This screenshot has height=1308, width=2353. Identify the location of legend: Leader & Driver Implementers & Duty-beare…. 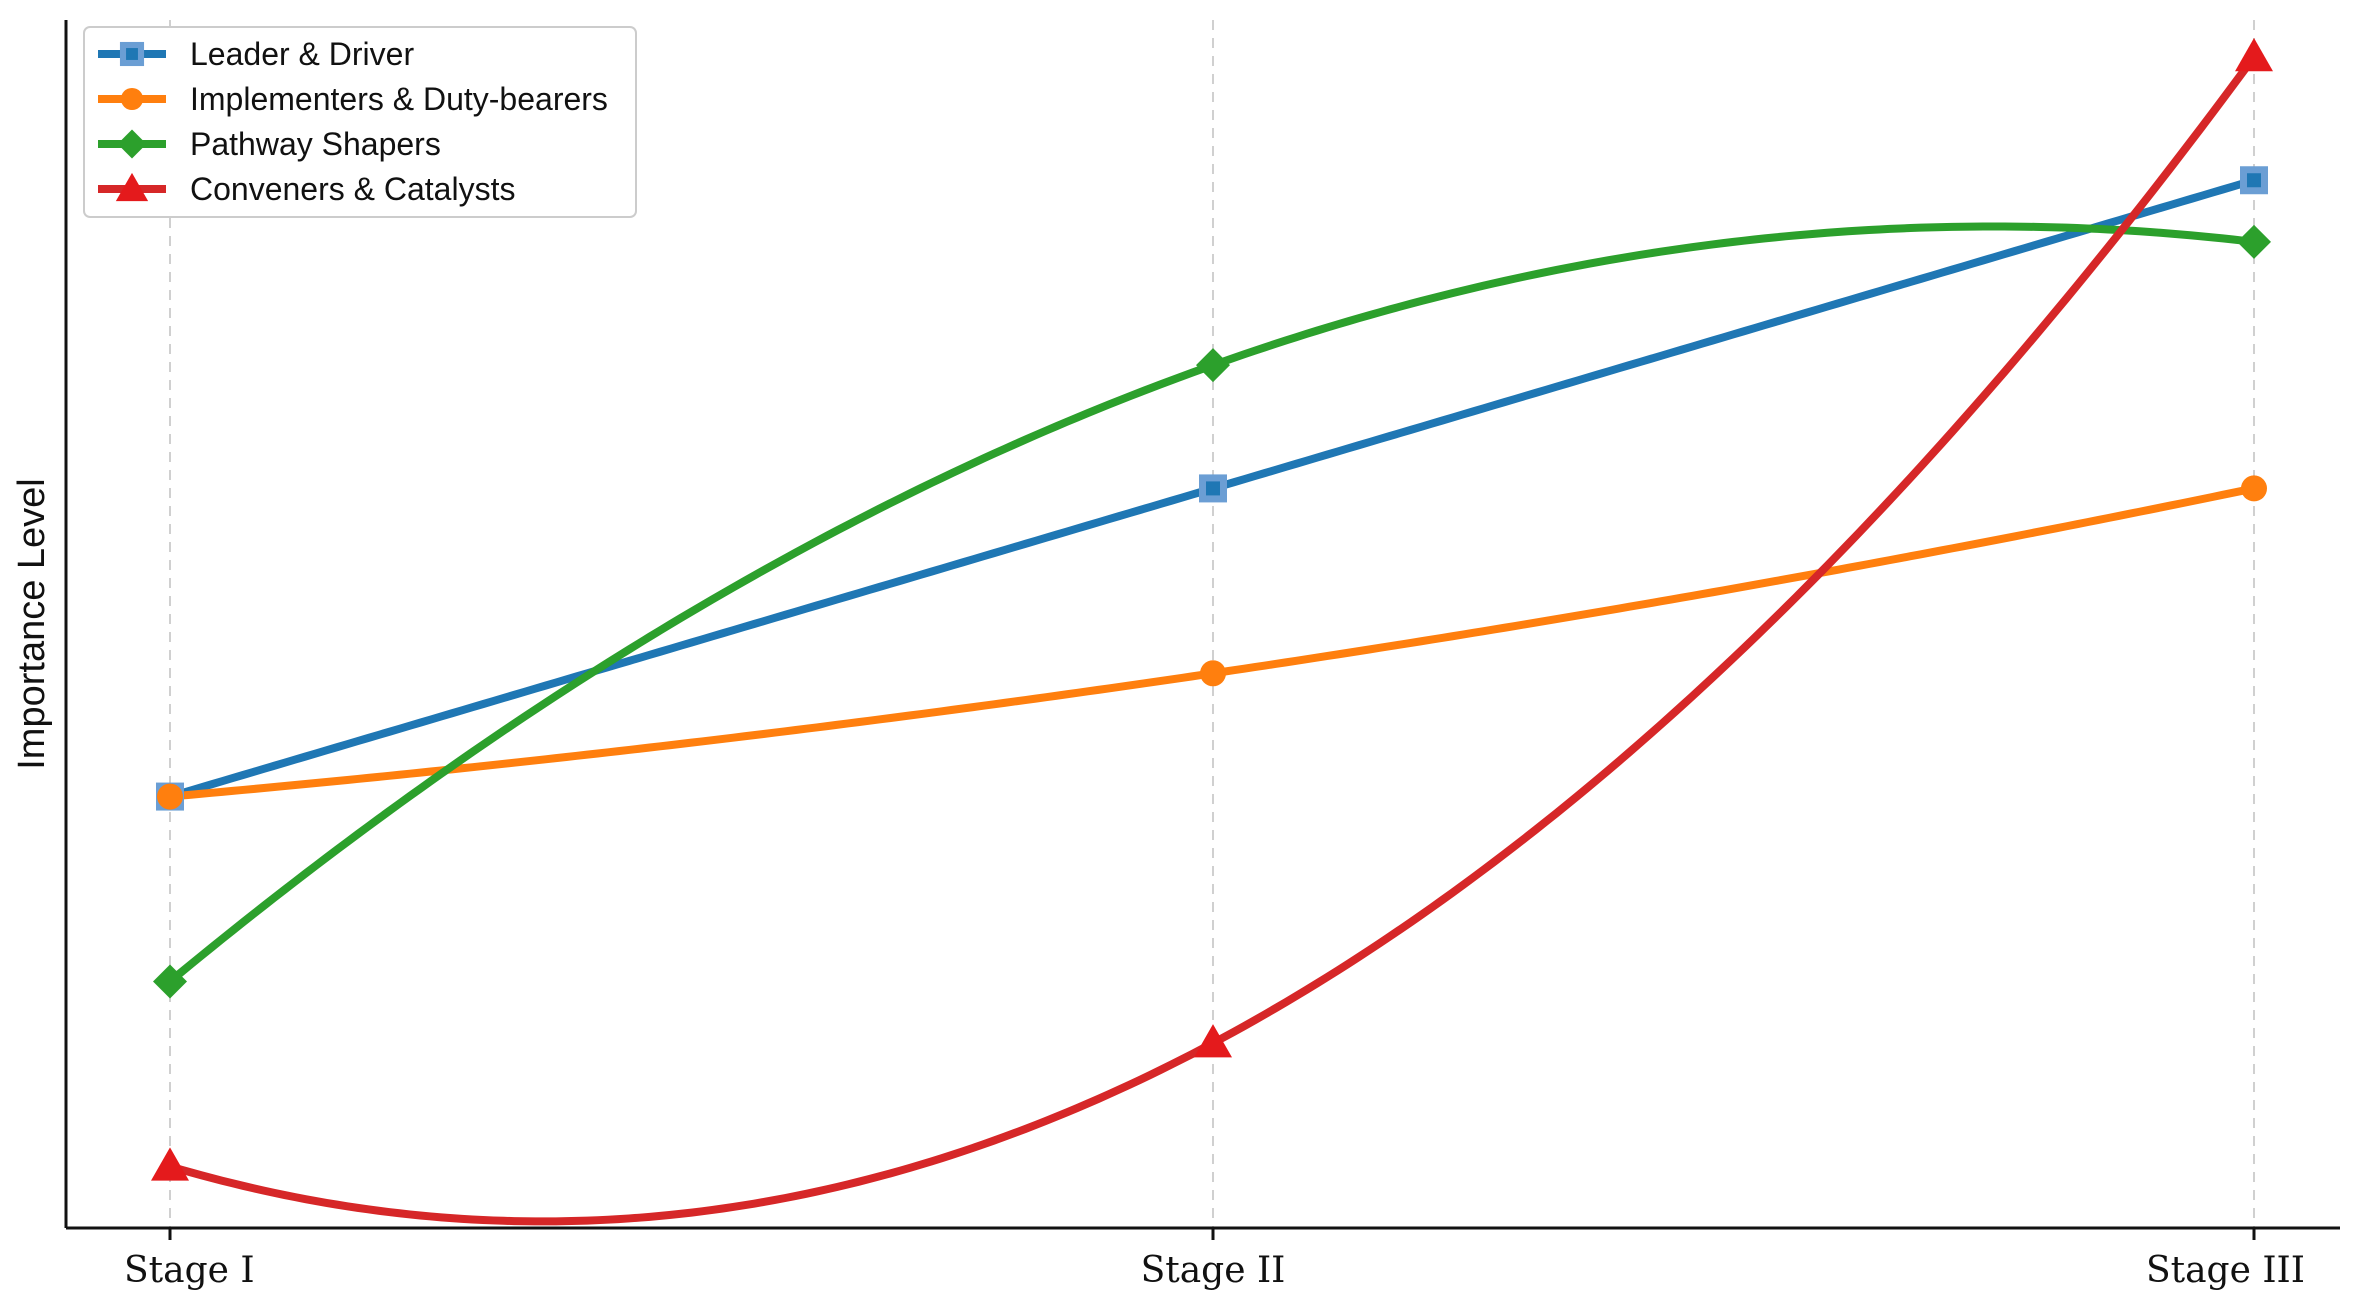
(360, 122).